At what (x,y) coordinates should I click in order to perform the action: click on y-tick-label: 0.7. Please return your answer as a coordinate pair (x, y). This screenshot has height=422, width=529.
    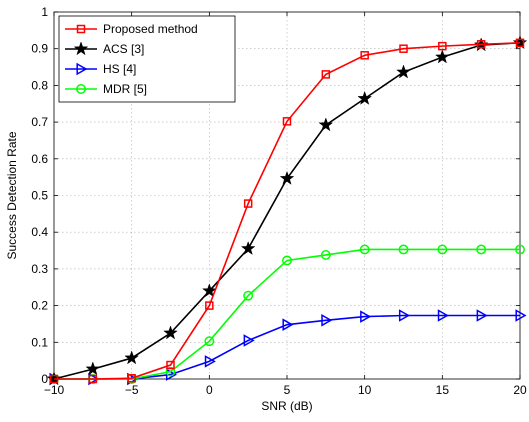
    Looking at the image, I should click on (39, 122).